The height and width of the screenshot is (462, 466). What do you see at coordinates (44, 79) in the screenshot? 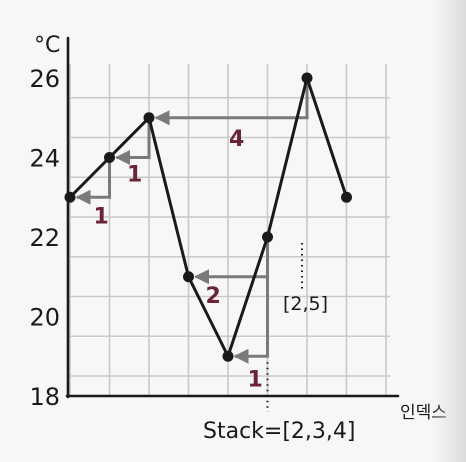
I see `y-tick-label: 26` at bounding box center [44, 79].